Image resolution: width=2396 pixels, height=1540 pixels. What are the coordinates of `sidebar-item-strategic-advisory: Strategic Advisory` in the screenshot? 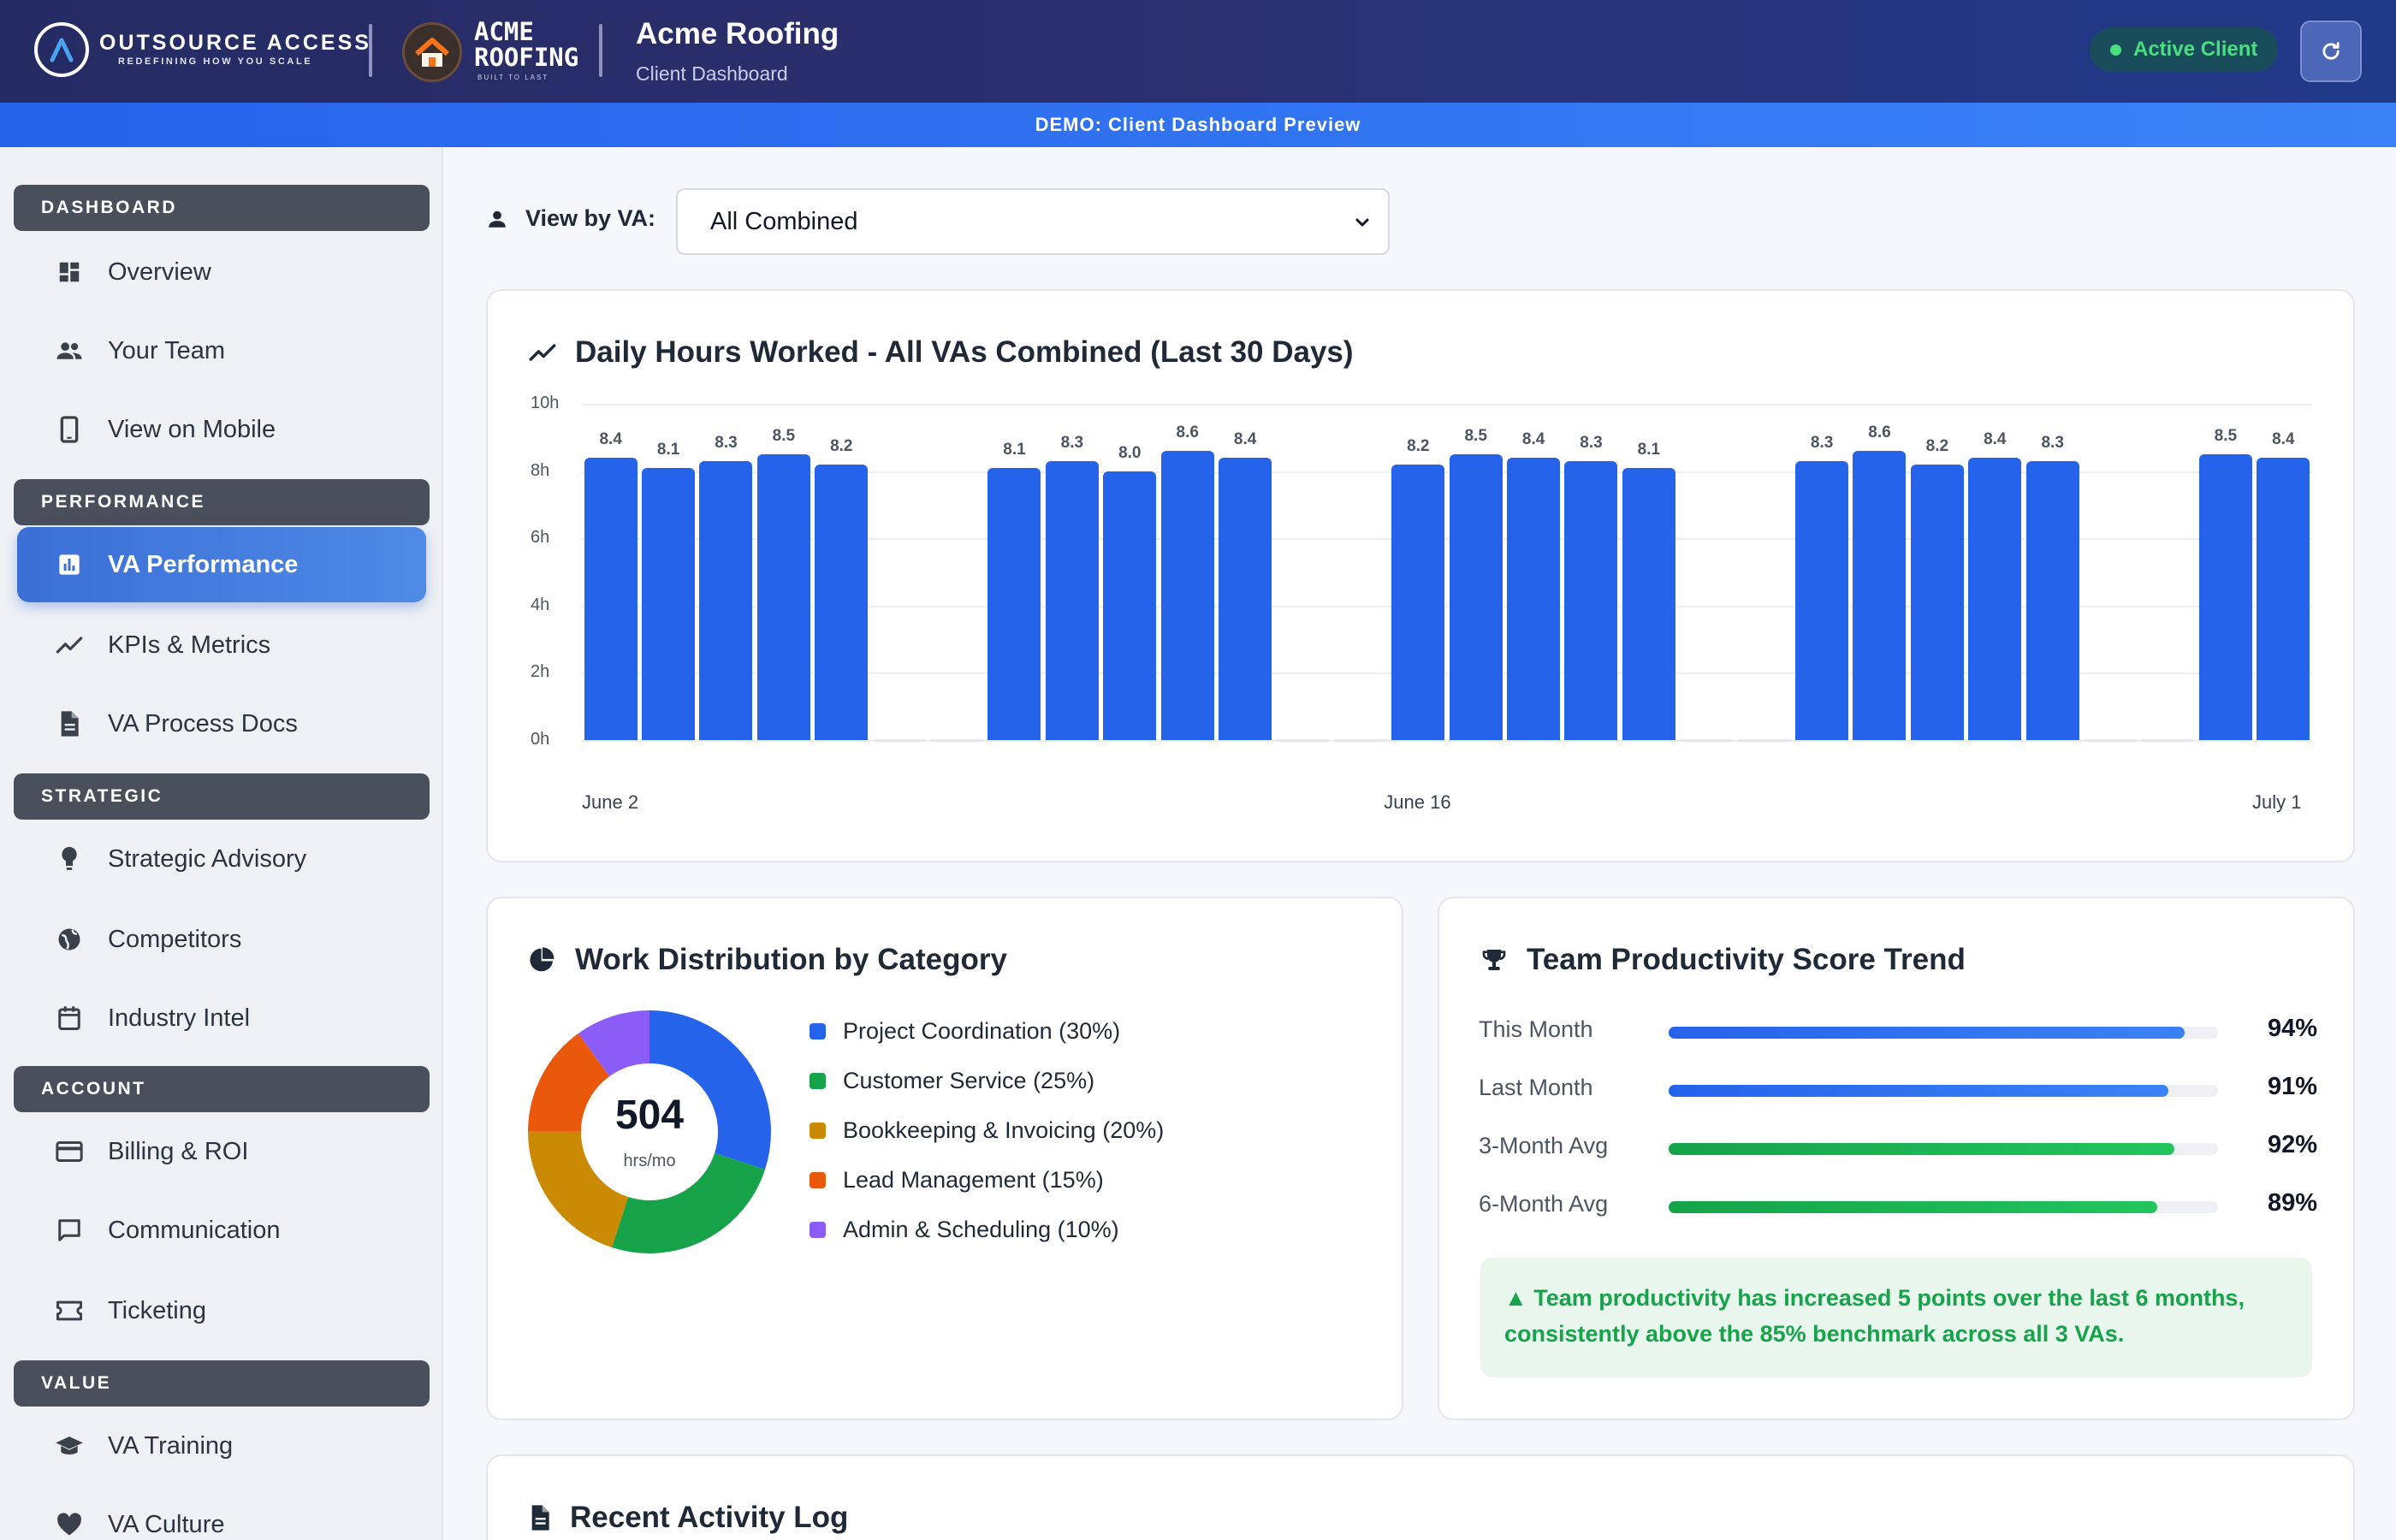 It's located at (221, 859).